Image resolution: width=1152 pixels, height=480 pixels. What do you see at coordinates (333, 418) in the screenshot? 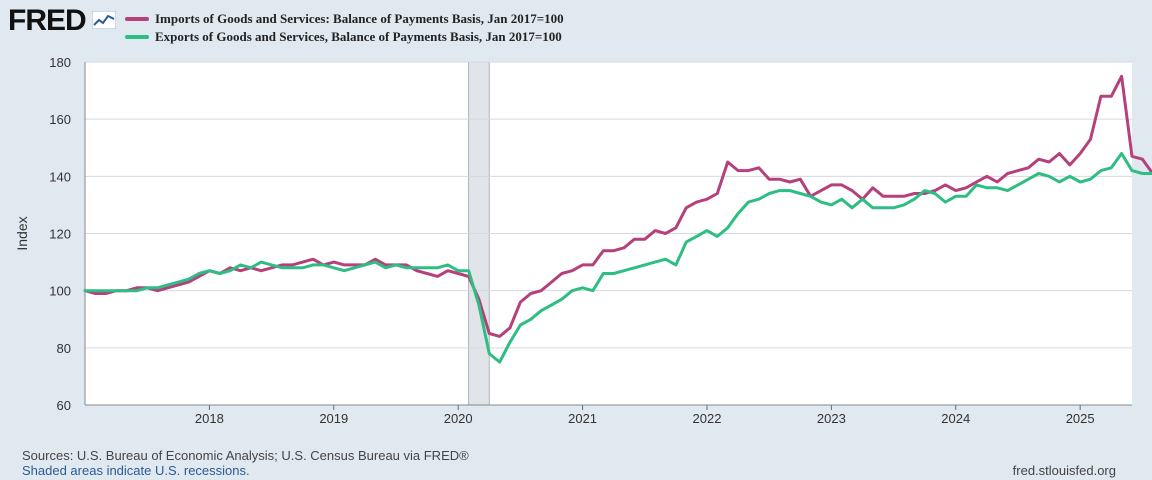
I see `x-tick-label: 2019` at bounding box center [333, 418].